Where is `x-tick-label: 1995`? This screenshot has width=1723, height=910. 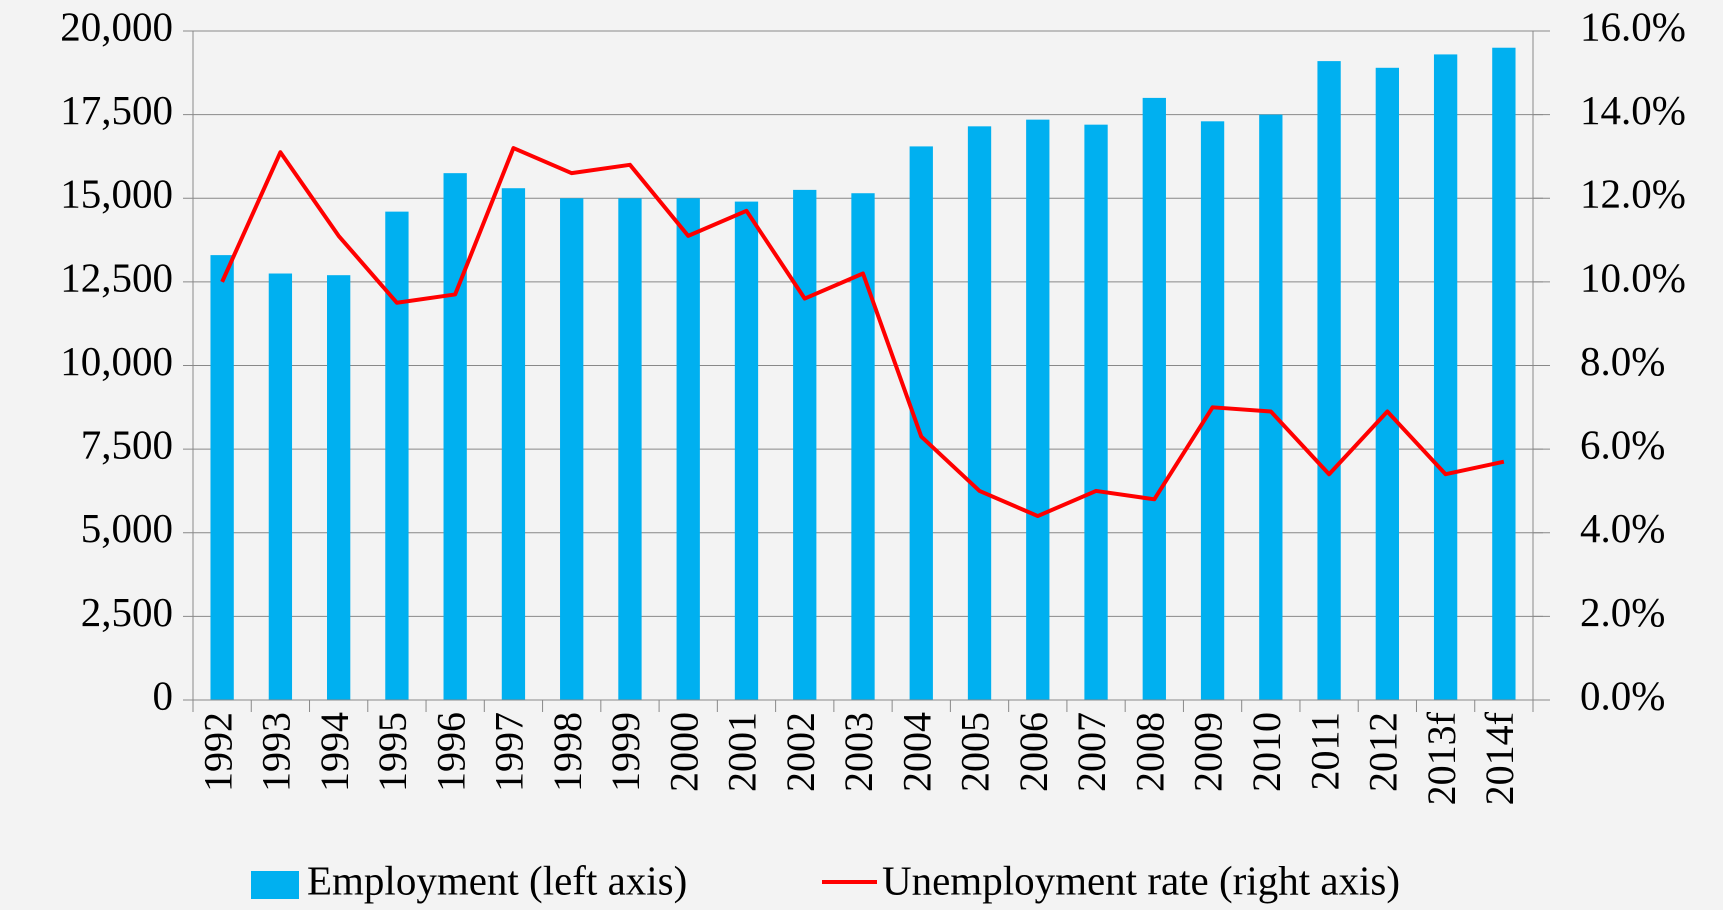 x-tick-label: 1995 is located at coordinates (392, 752).